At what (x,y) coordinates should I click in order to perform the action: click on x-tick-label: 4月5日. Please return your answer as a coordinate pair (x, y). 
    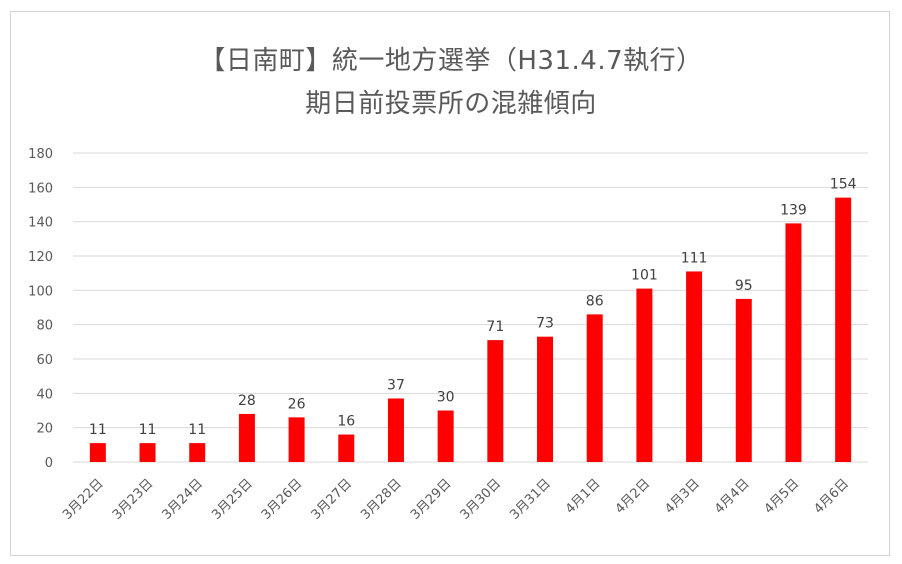
    Looking at the image, I should click on (782, 496).